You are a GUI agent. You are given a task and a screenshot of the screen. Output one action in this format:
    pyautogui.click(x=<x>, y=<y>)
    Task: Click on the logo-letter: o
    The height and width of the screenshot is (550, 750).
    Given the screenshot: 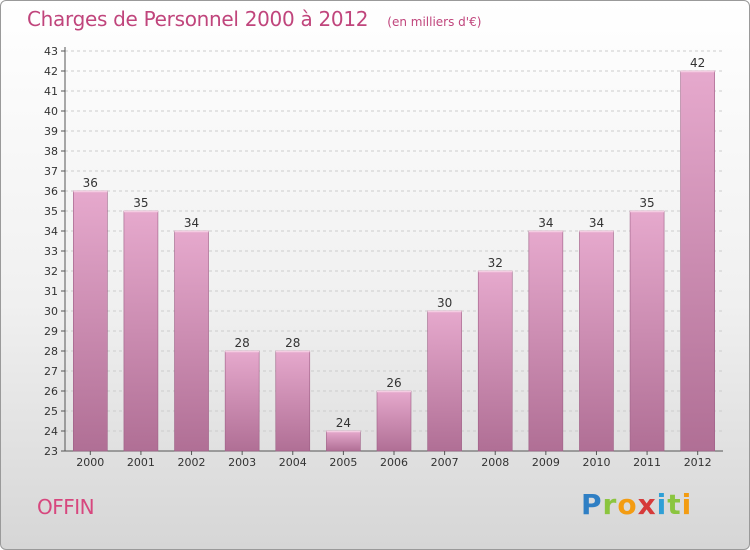 What is the action you would take?
    pyautogui.click(x=627, y=504)
    